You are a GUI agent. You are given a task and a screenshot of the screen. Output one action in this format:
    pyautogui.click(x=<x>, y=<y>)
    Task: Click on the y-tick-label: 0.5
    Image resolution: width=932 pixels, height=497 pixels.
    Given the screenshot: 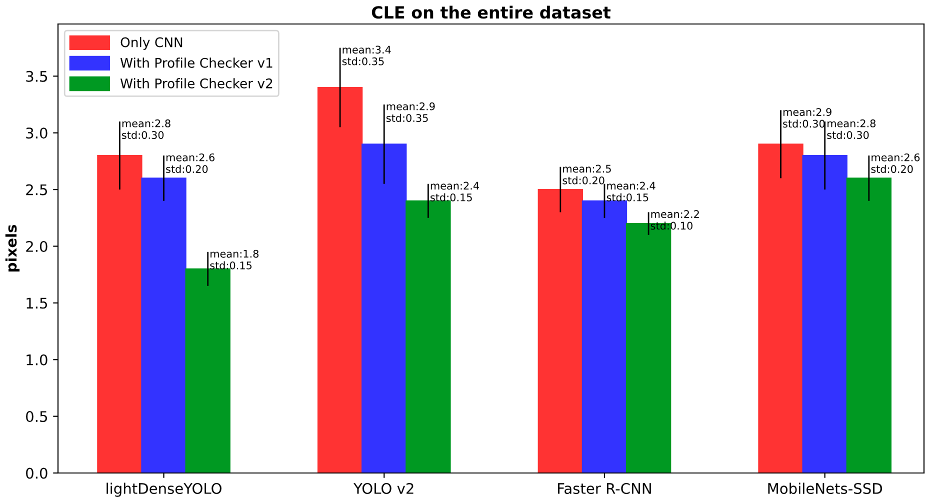 What is the action you would take?
    pyautogui.click(x=37, y=416)
    